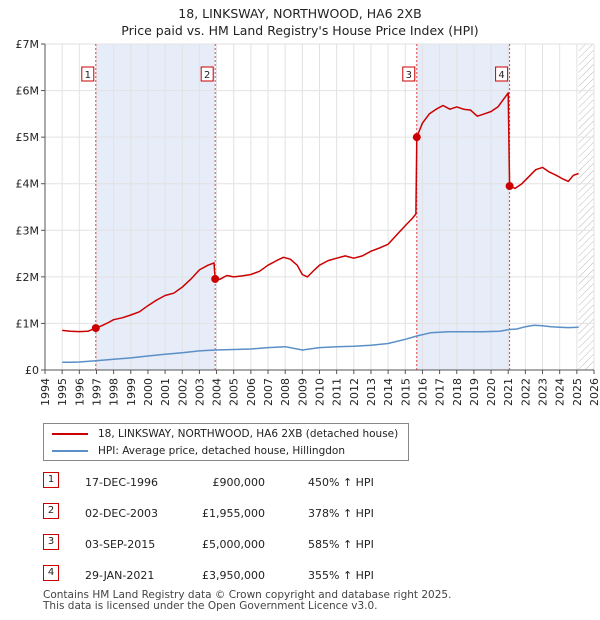 This screenshot has height=620, width=600. Describe the element at coordinates (28, 277) in the screenshot. I see `y-tick-label: £2M` at that location.